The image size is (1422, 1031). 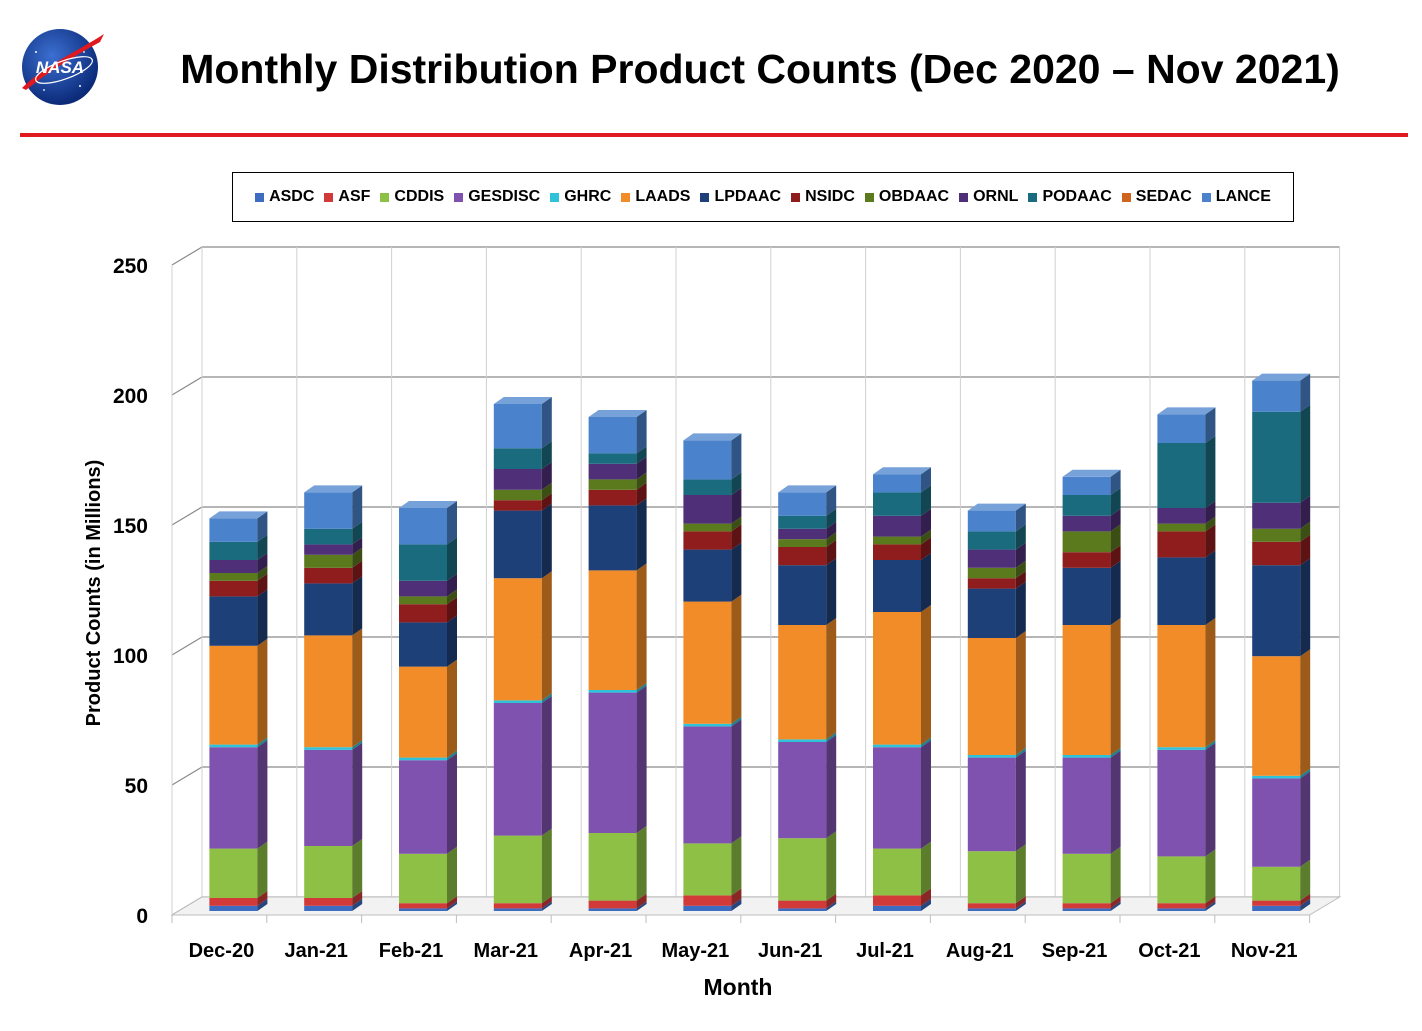 What do you see at coordinates (1091, 538) in the screenshot?
I see `bar-segment-obdaac` at bounding box center [1091, 538].